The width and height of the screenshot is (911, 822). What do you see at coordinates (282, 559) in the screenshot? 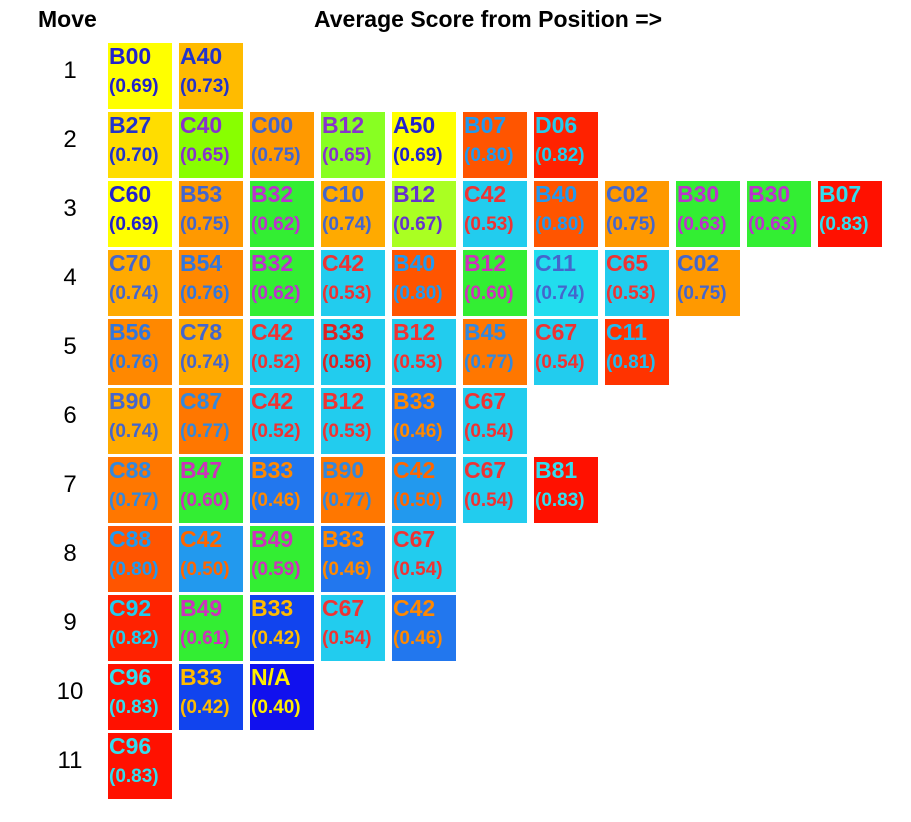
I see `opening-cell: B49 (0.59)` at bounding box center [282, 559].